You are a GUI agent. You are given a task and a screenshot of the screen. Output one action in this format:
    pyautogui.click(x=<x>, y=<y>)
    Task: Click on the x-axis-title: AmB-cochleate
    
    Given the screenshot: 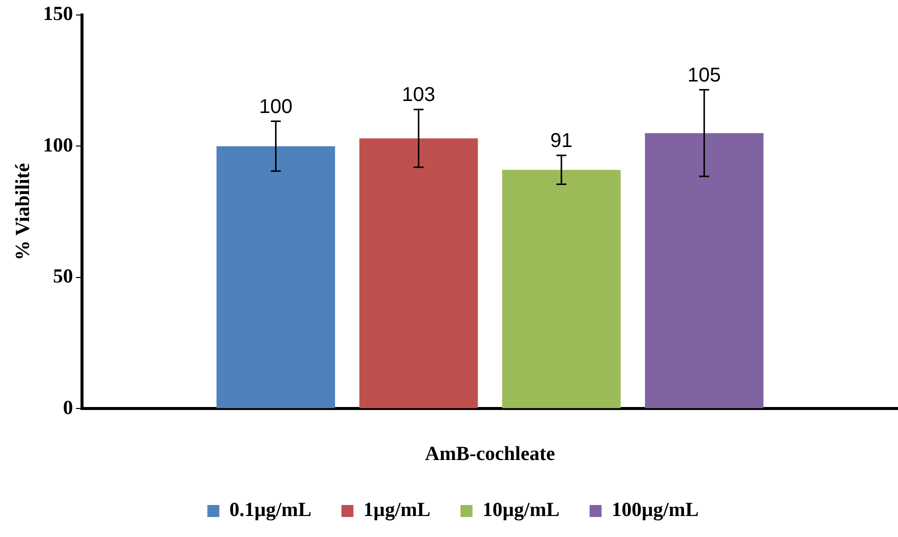 What is the action you would take?
    pyautogui.click(x=490, y=454)
    